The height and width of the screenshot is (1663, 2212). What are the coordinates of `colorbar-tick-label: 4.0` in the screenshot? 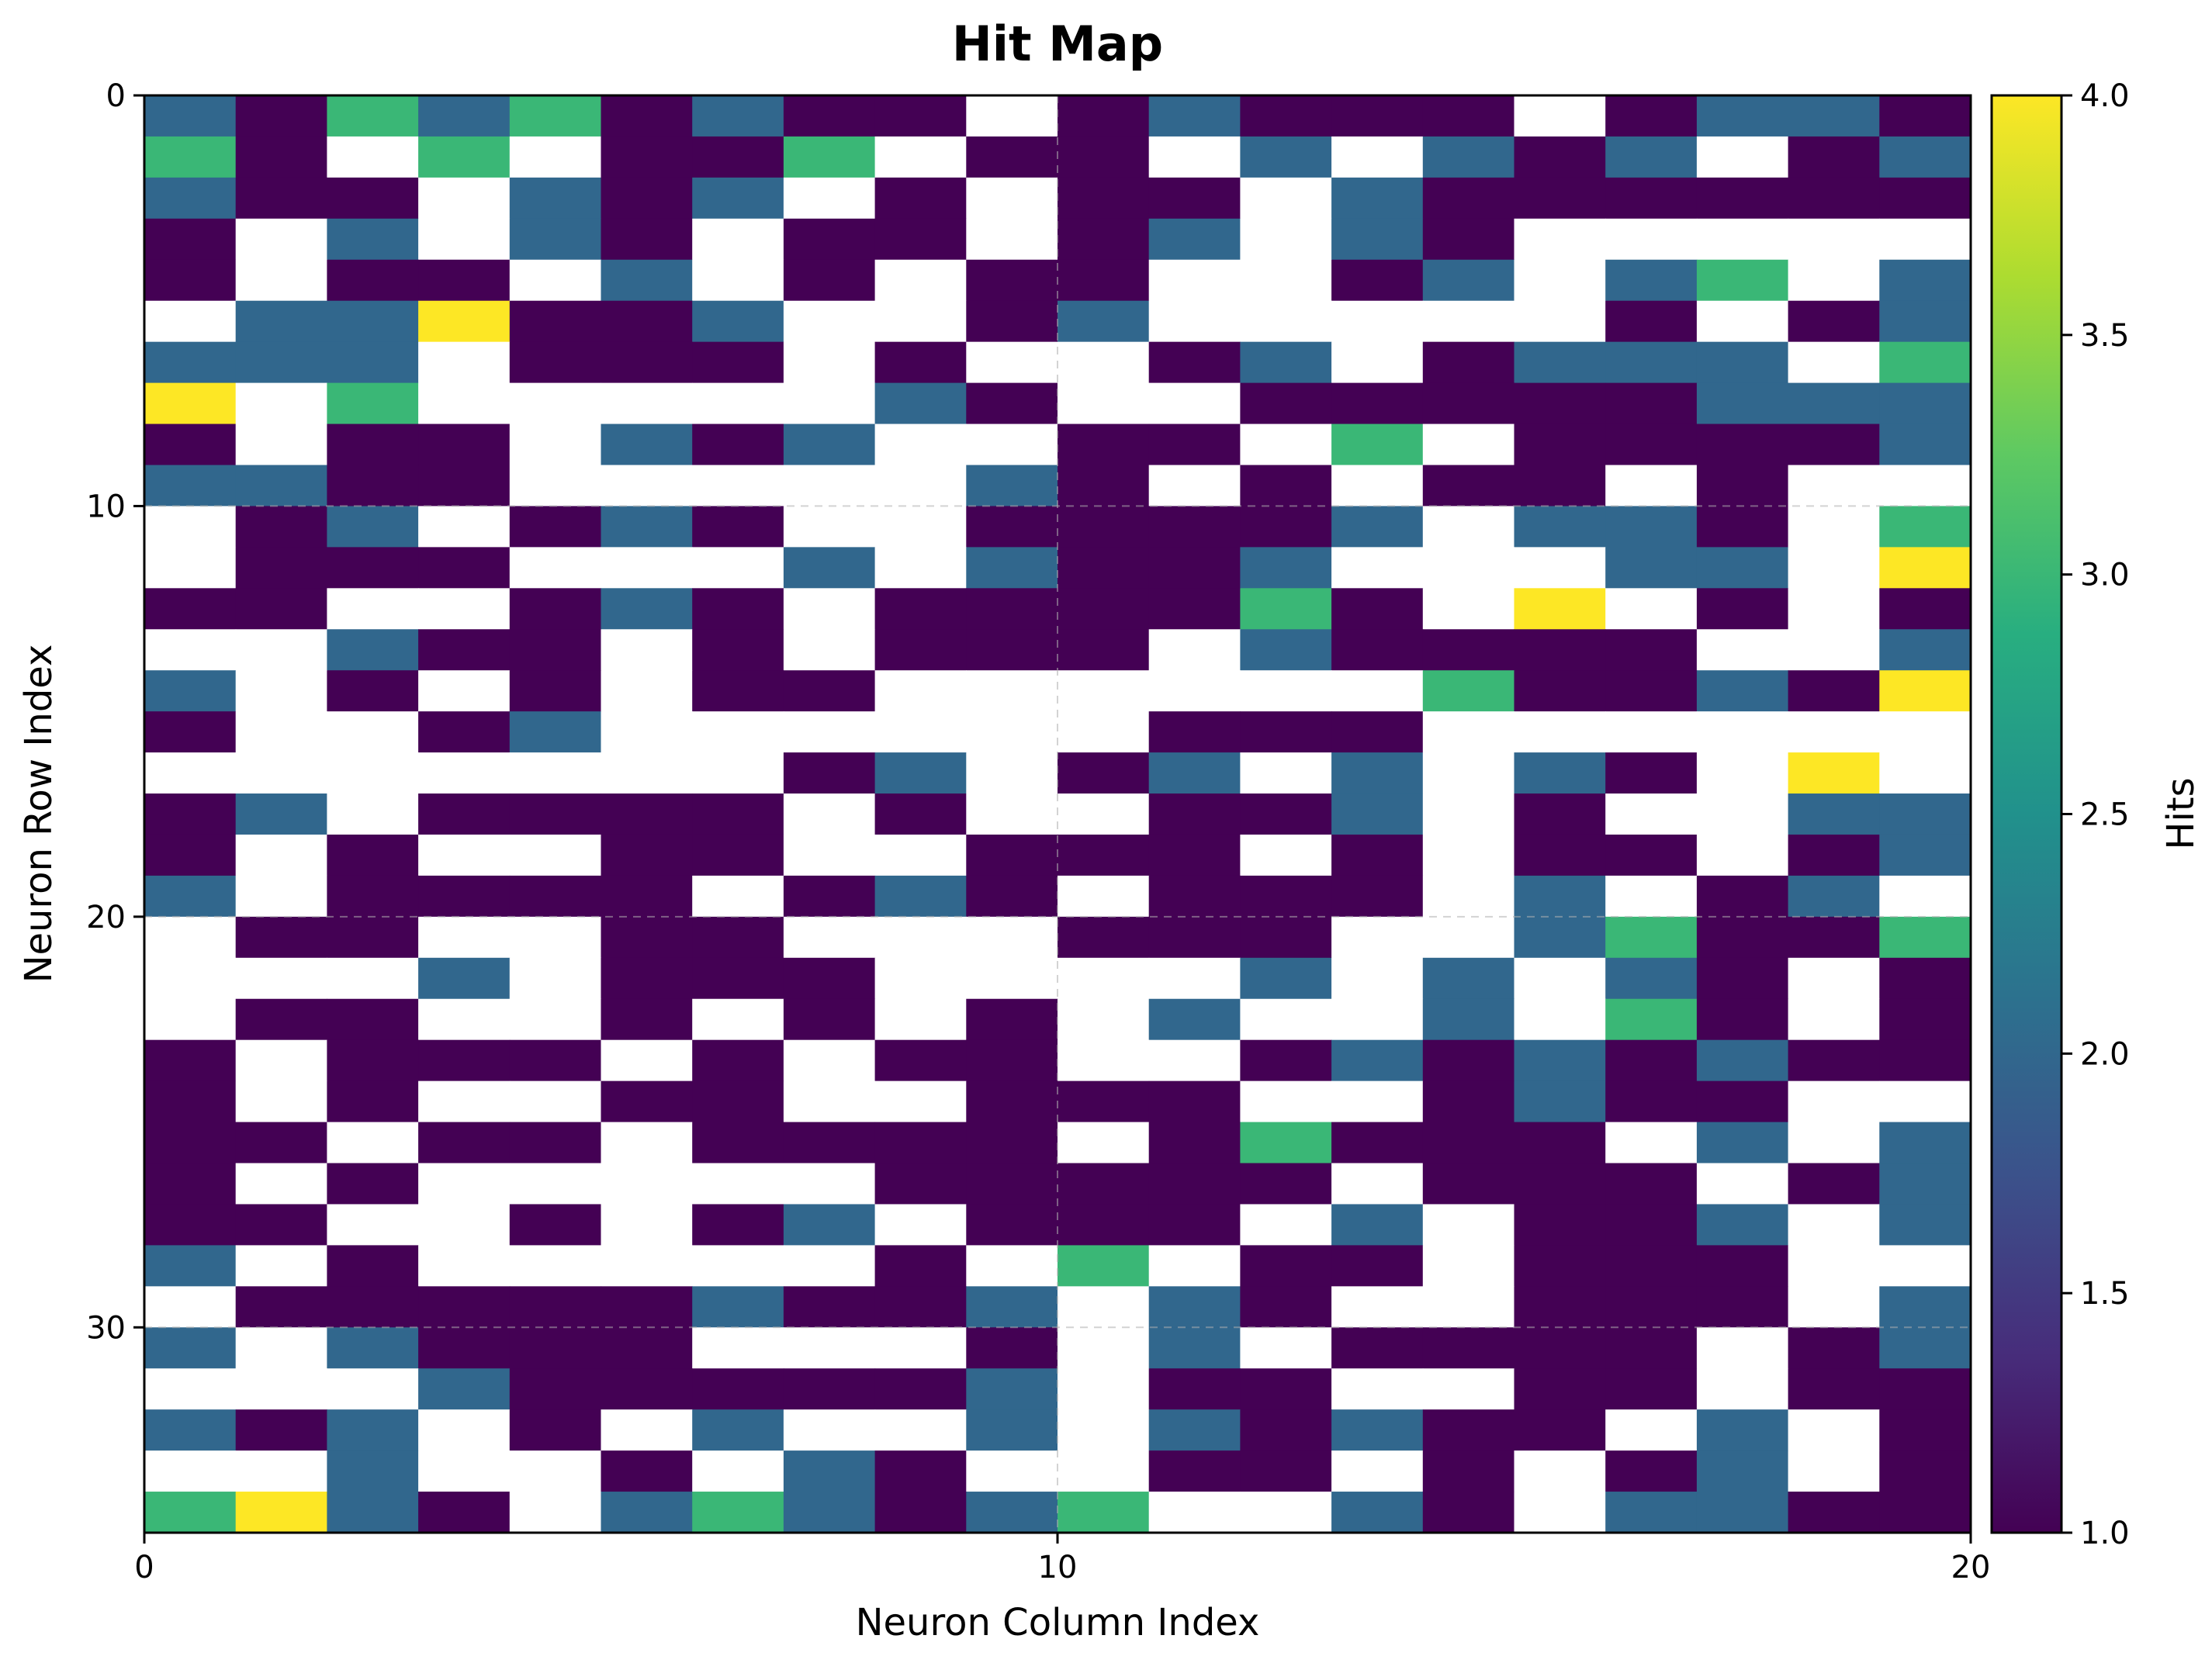 It's located at (2105, 96).